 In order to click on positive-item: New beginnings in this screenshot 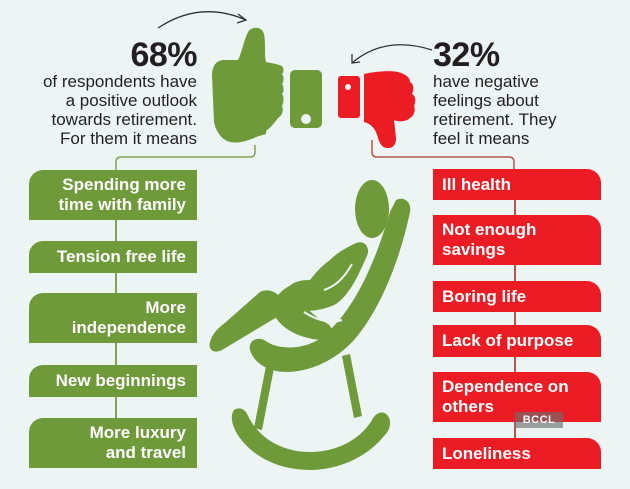, I will do `click(113, 381)`.